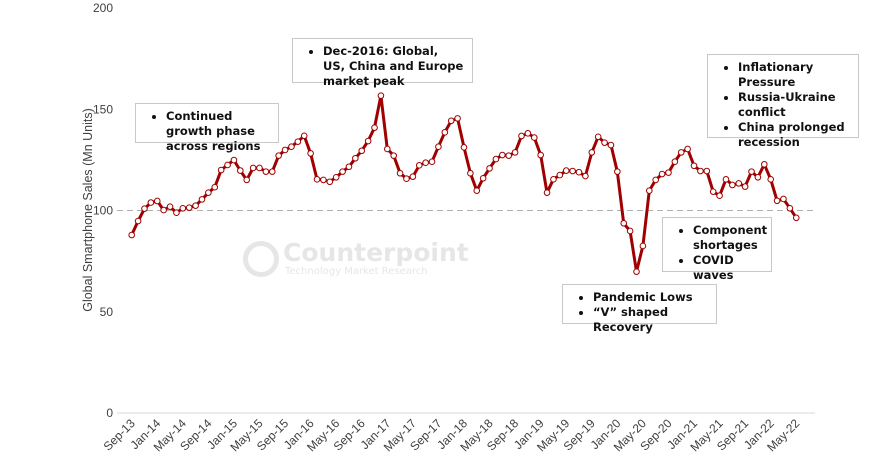 This screenshot has height=469, width=895. What do you see at coordinates (650, 320) in the screenshot?
I see `annotation-item: “V” shaped Recovery` at bounding box center [650, 320].